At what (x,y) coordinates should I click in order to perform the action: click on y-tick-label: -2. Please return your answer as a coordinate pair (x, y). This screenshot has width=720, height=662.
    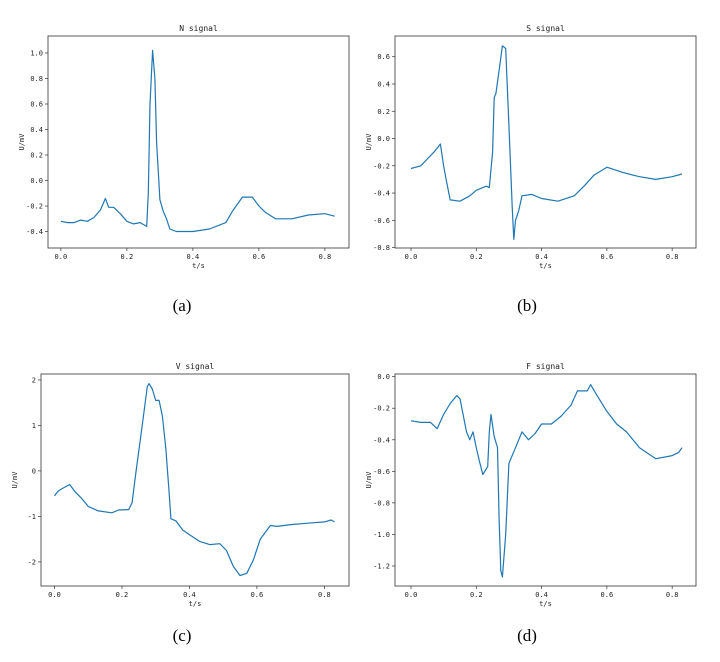
    Looking at the image, I should click on (32, 562).